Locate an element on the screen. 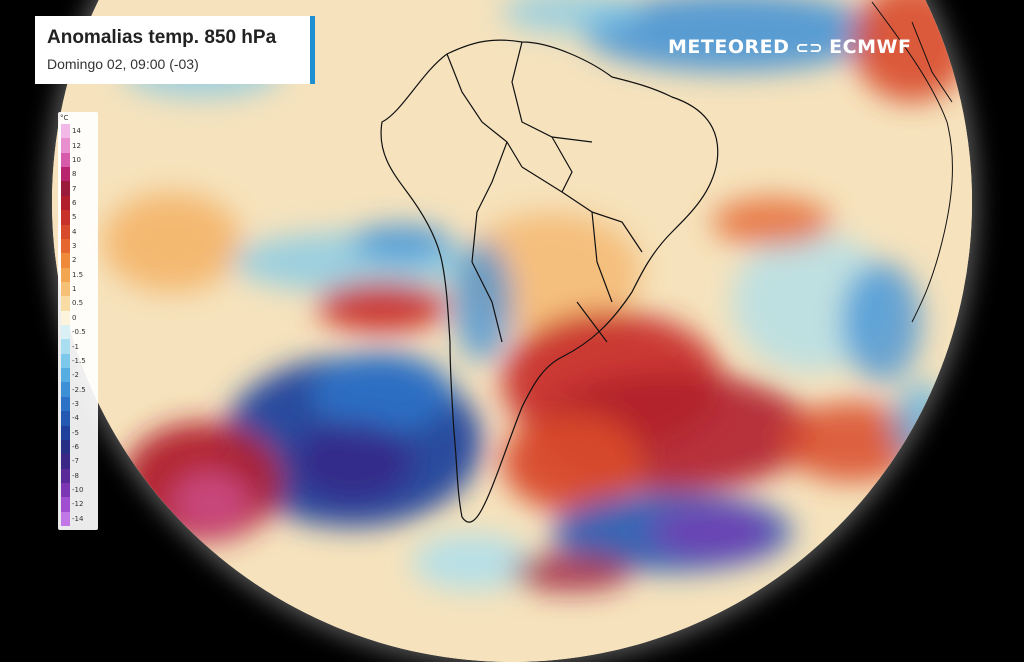  legend-label: -2.5 is located at coordinates (79, 389).